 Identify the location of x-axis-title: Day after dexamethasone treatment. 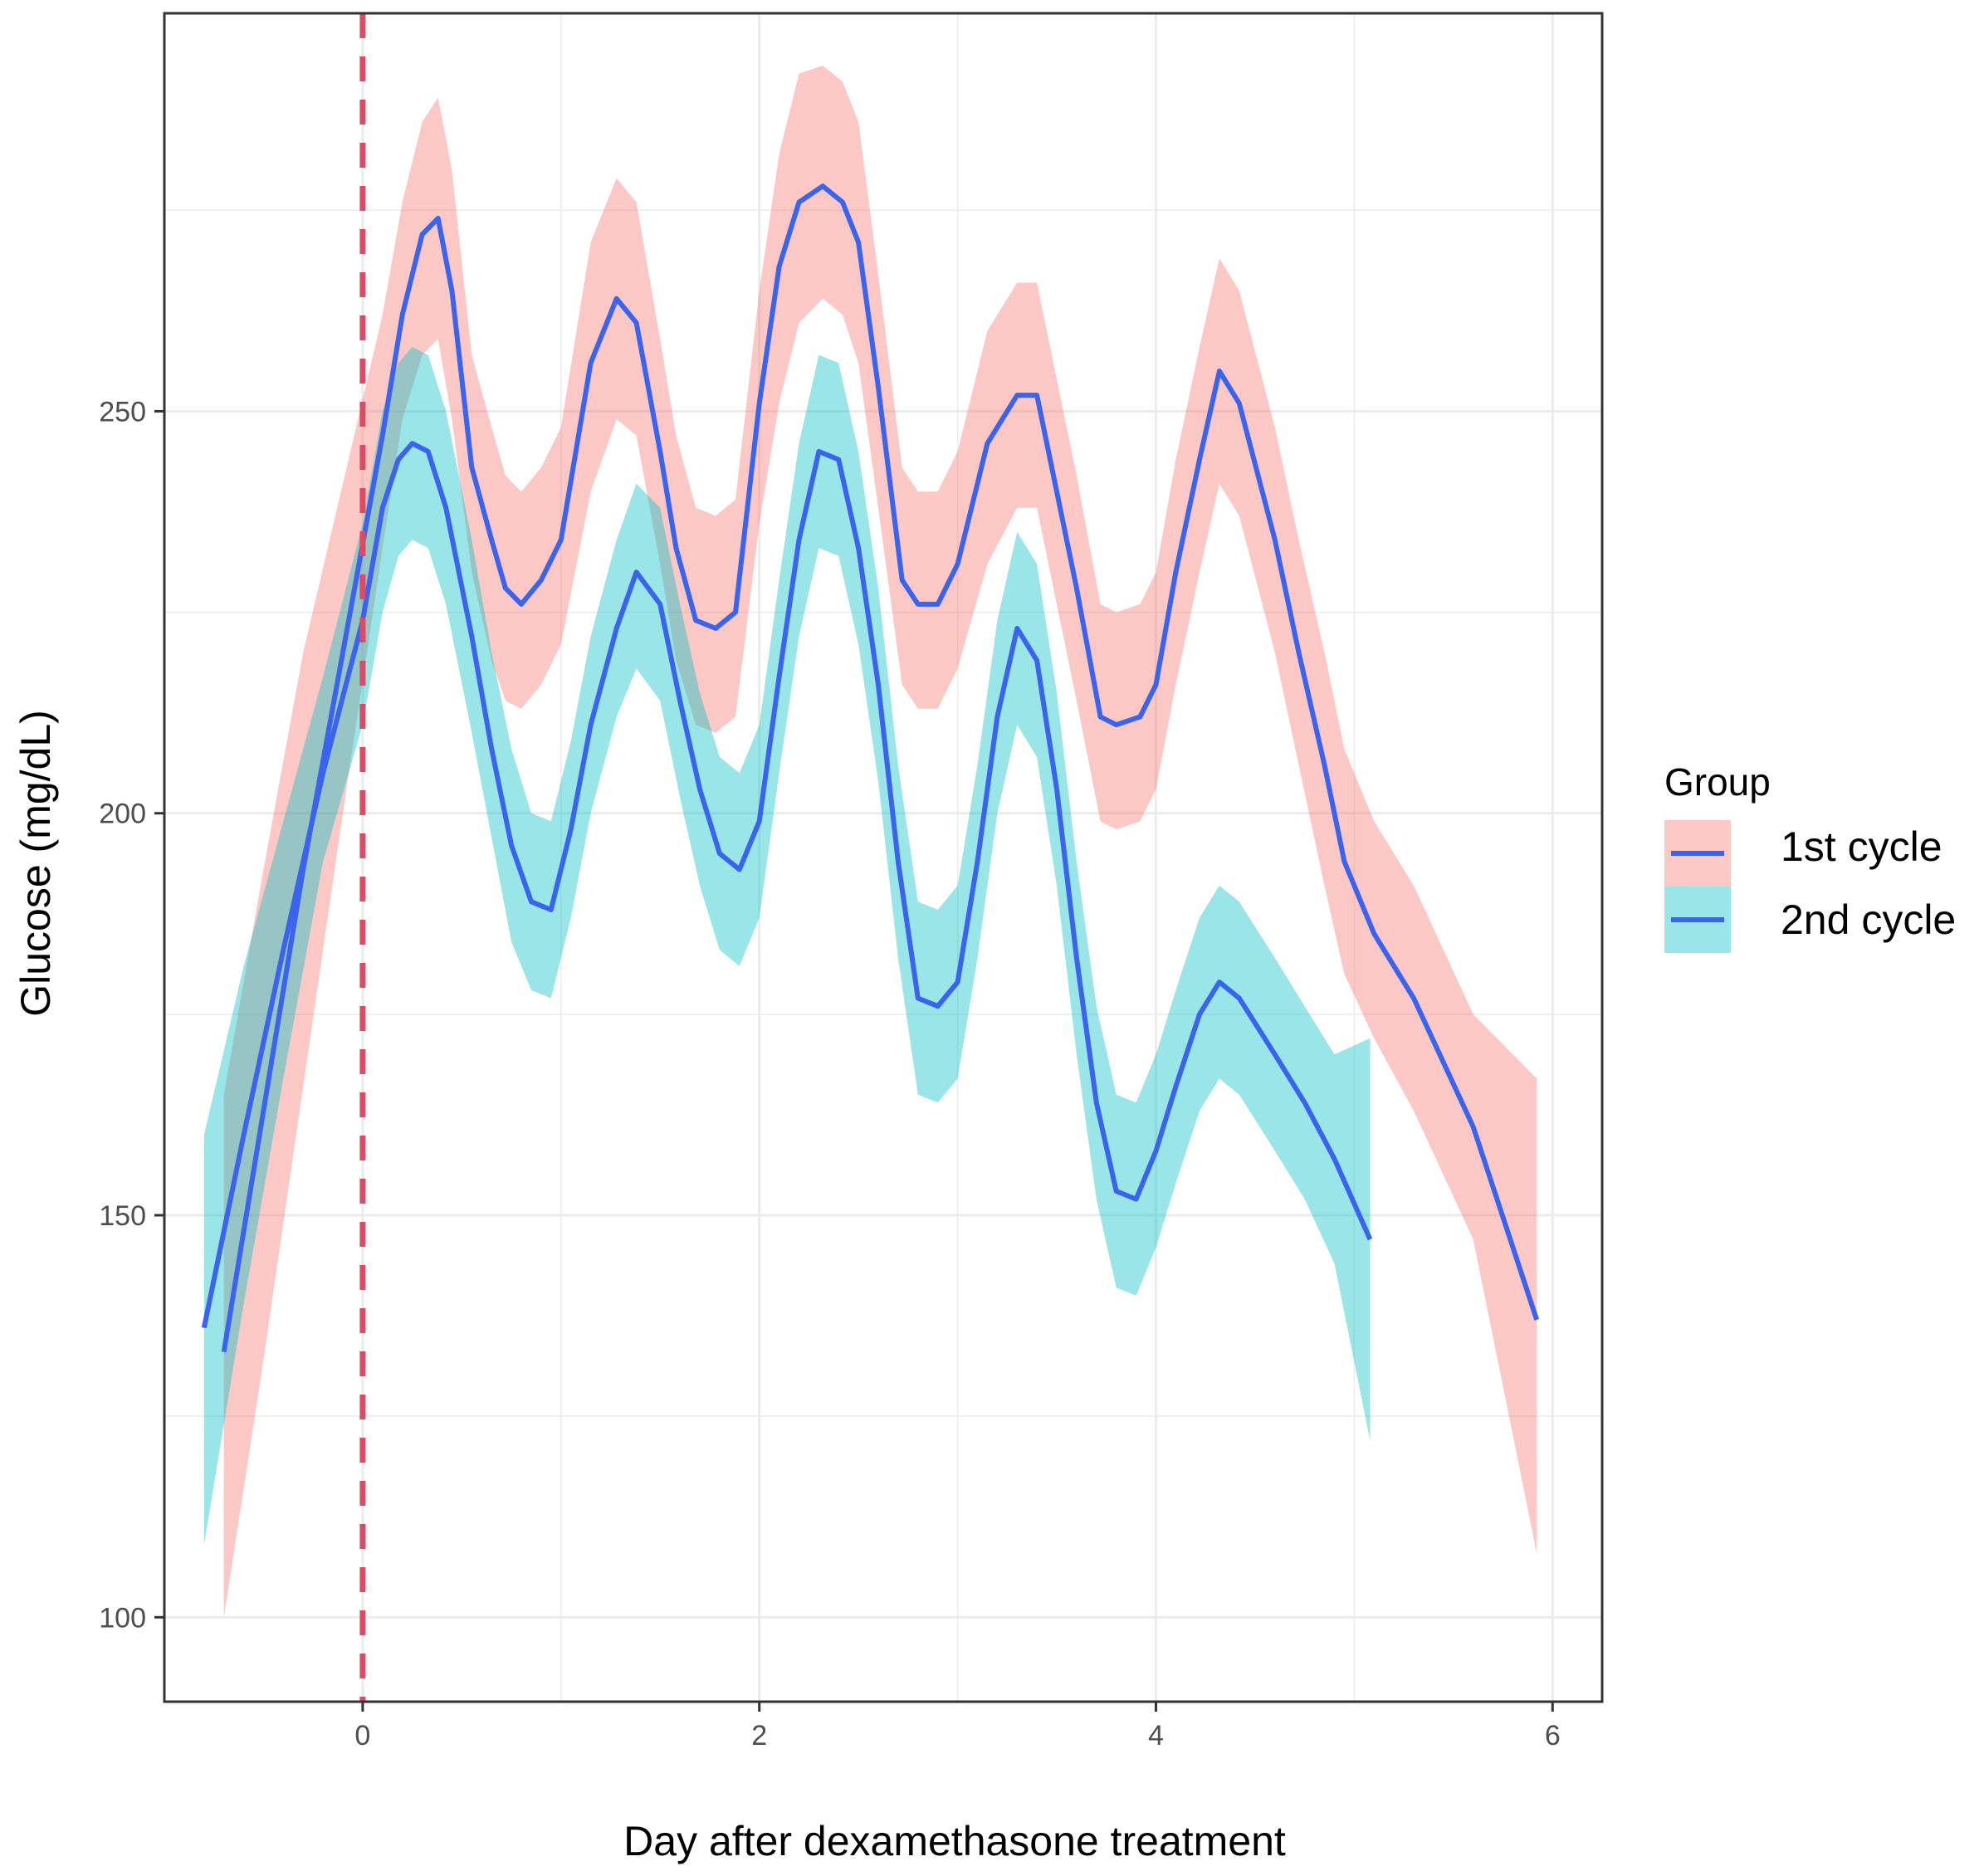
(954, 1841).